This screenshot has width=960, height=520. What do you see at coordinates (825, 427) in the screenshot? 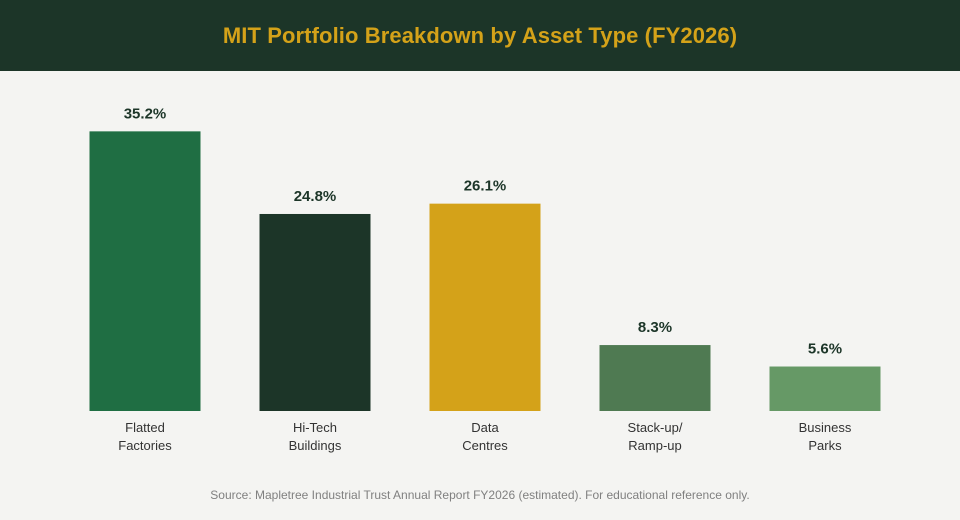
I see `category-label-4-line-0: Business` at bounding box center [825, 427].